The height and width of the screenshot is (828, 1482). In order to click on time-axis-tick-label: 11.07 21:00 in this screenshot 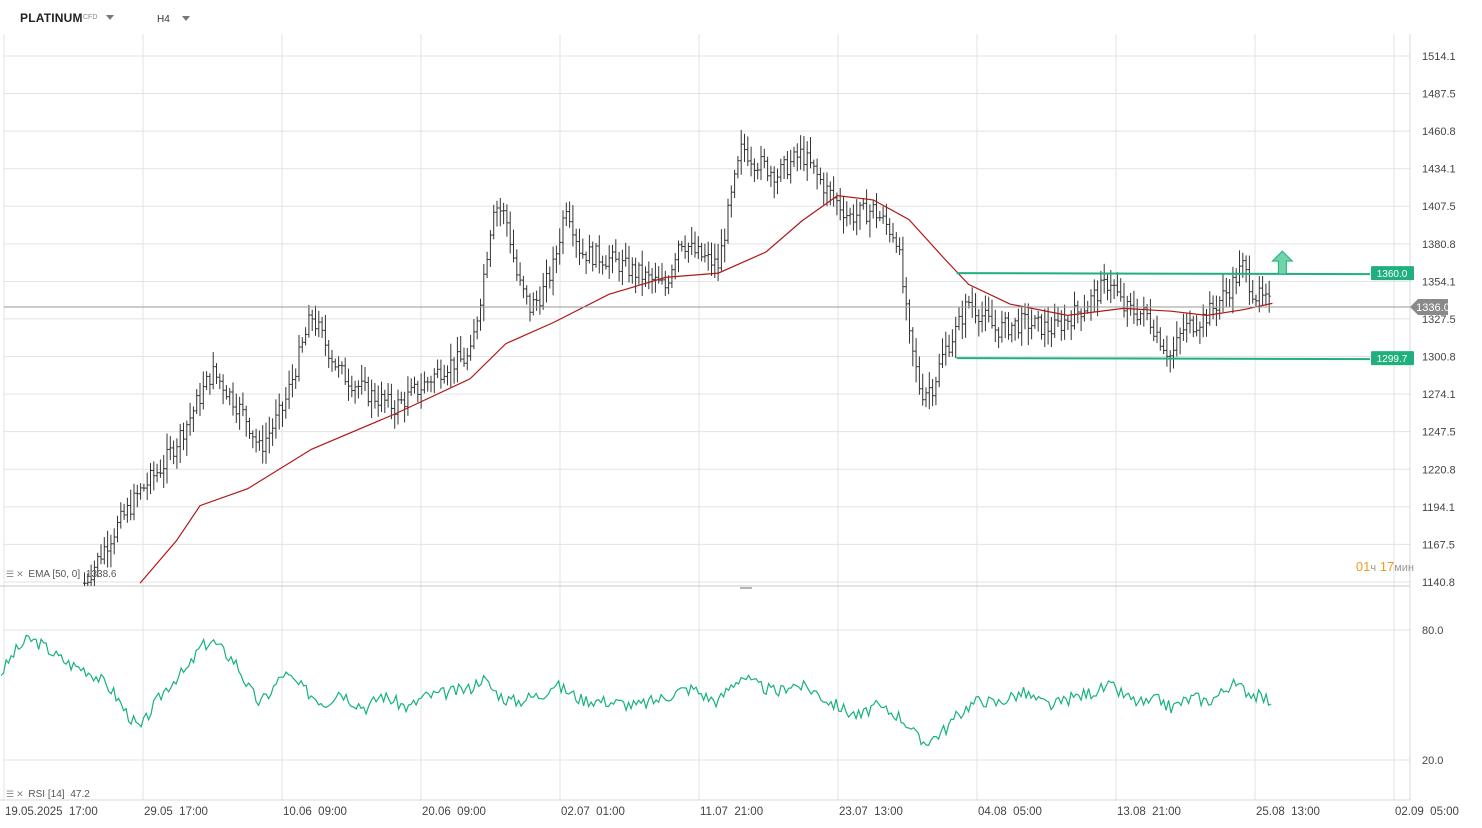, I will do `click(731, 812)`.